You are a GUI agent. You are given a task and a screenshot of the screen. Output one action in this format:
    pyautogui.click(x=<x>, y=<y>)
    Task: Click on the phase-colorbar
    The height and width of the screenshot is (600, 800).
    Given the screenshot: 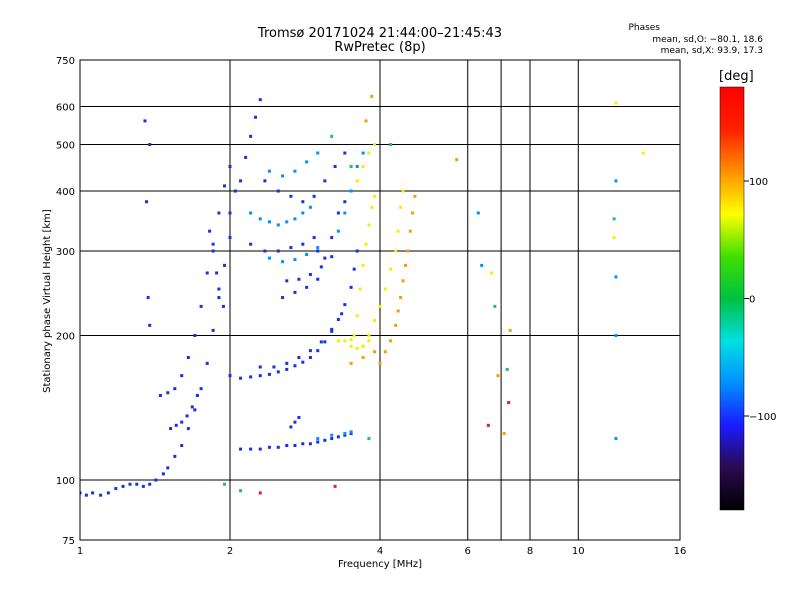 What is the action you would take?
    pyautogui.click(x=732, y=298)
    